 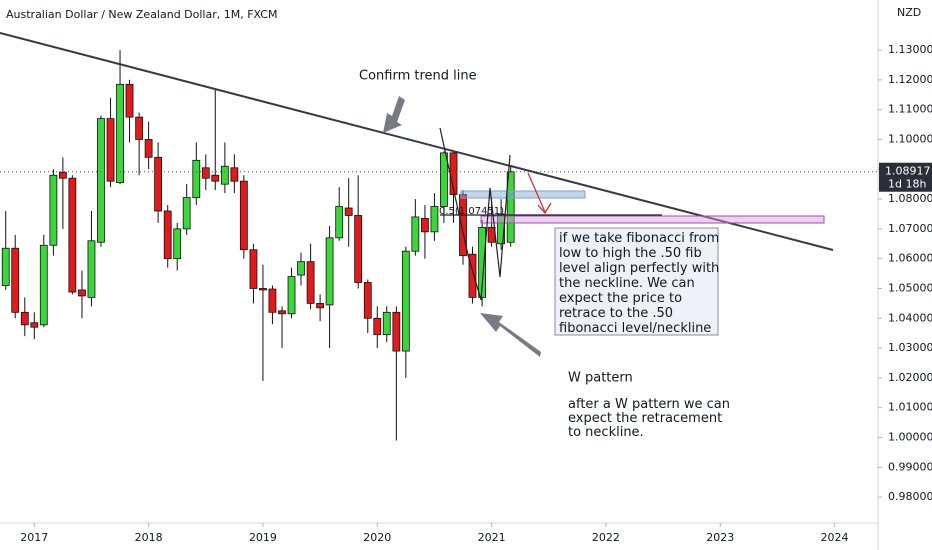 What do you see at coordinates (908, 171) in the screenshot?
I see `price-tag-value: 1.08917` at bounding box center [908, 171].